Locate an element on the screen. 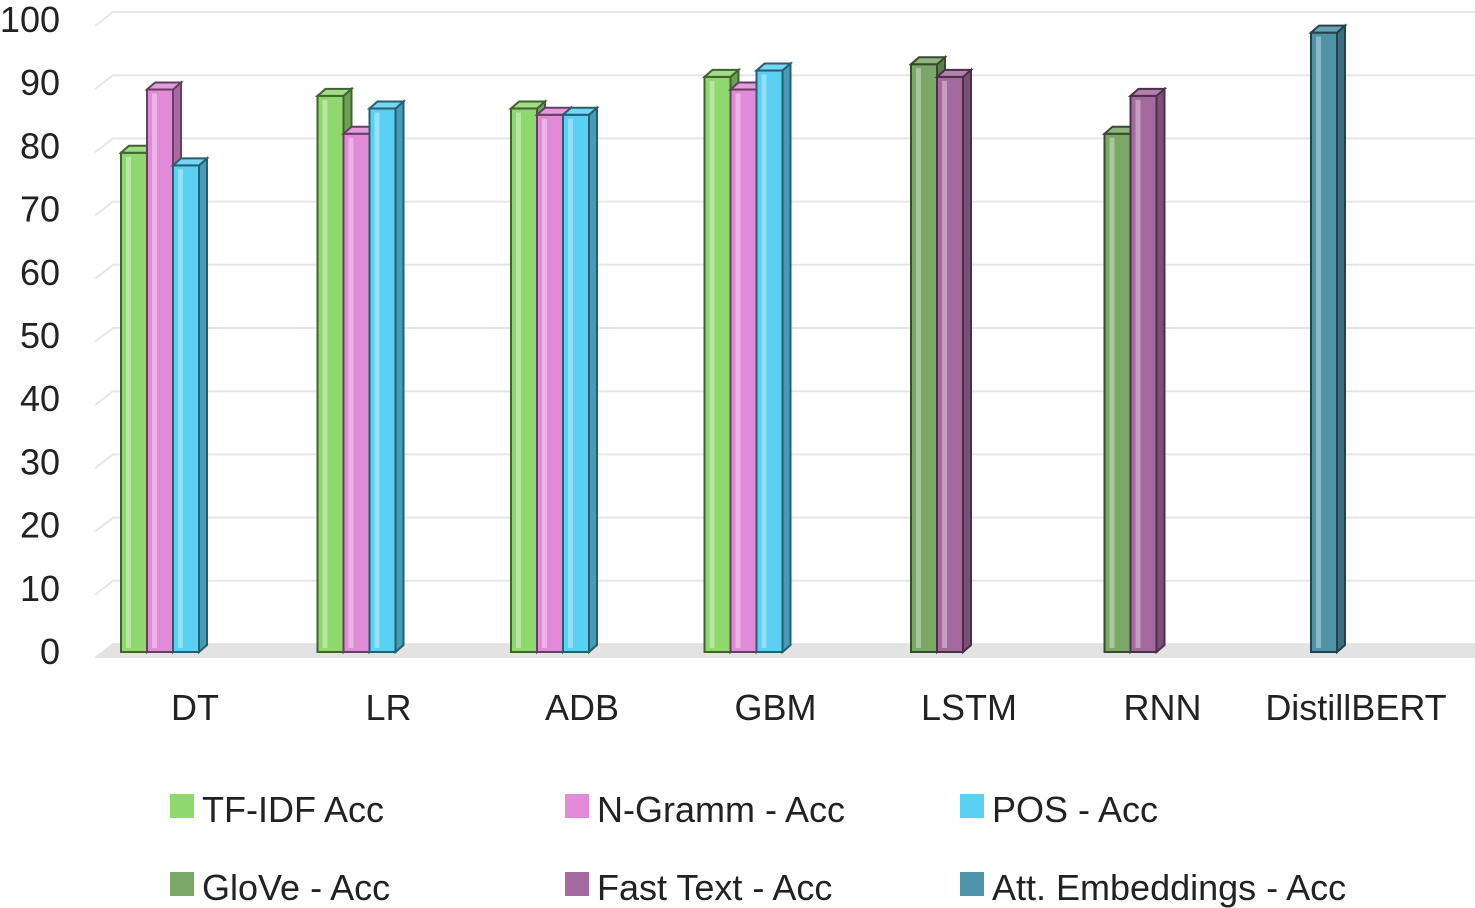 The width and height of the screenshot is (1475, 908). bar-fast-text-acc-rnn is located at coordinates (1147, 370).